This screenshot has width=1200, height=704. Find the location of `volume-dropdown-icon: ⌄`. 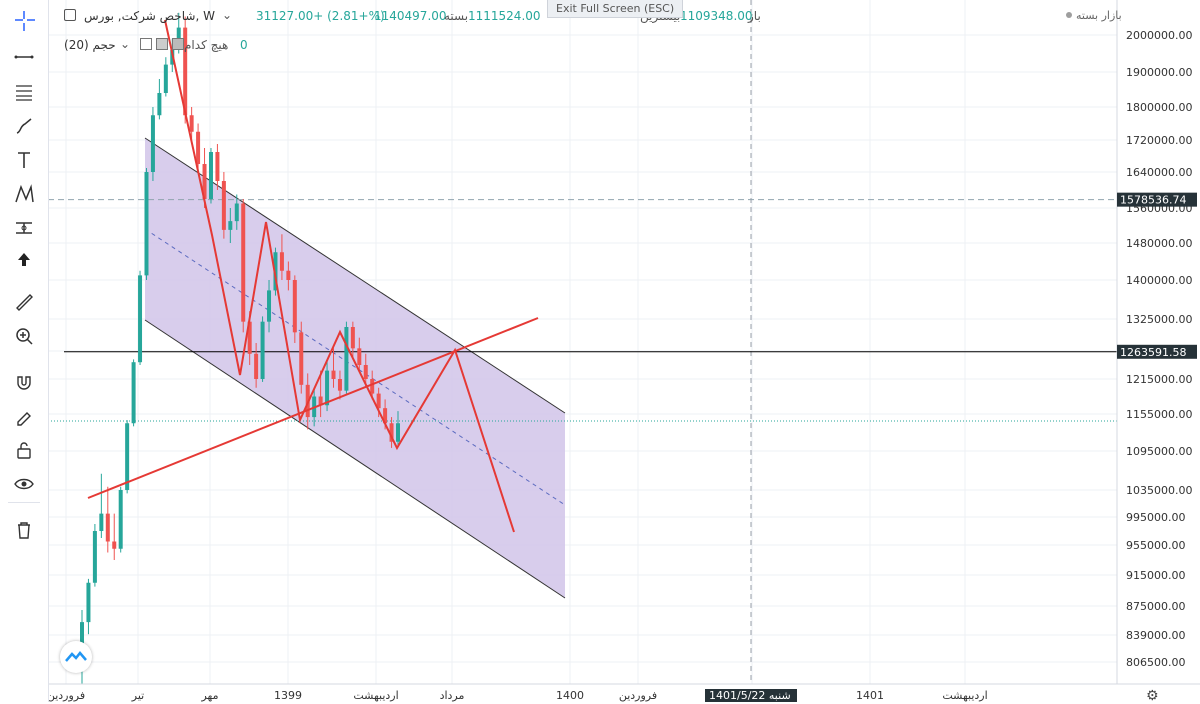

volume-dropdown-icon: ⌄ is located at coordinates (125, 44).